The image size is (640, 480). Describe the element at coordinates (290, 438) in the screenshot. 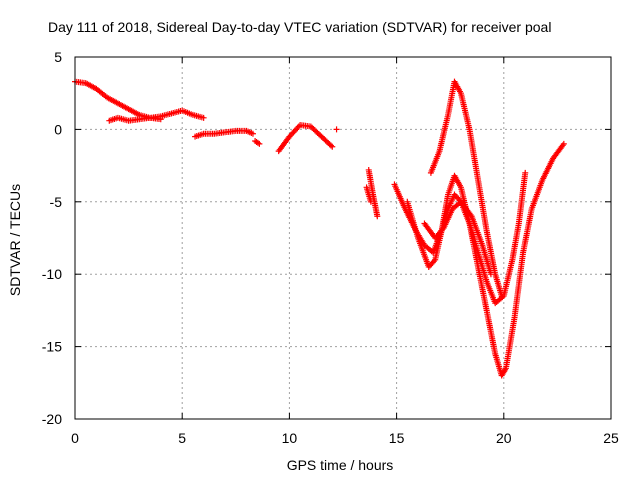

I see `x-tick-label: 10` at that location.